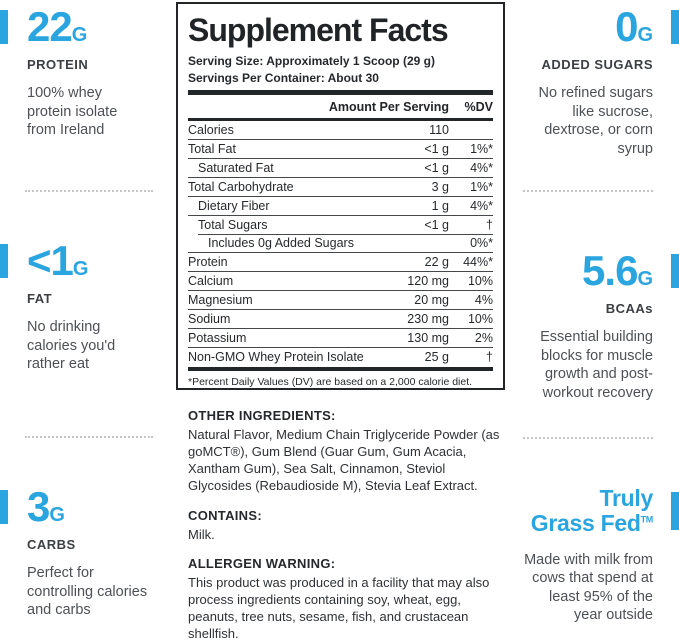  Describe the element at coordinates (647, 519) in the screenshot. I see `trademark-symbol: TM` at that location.